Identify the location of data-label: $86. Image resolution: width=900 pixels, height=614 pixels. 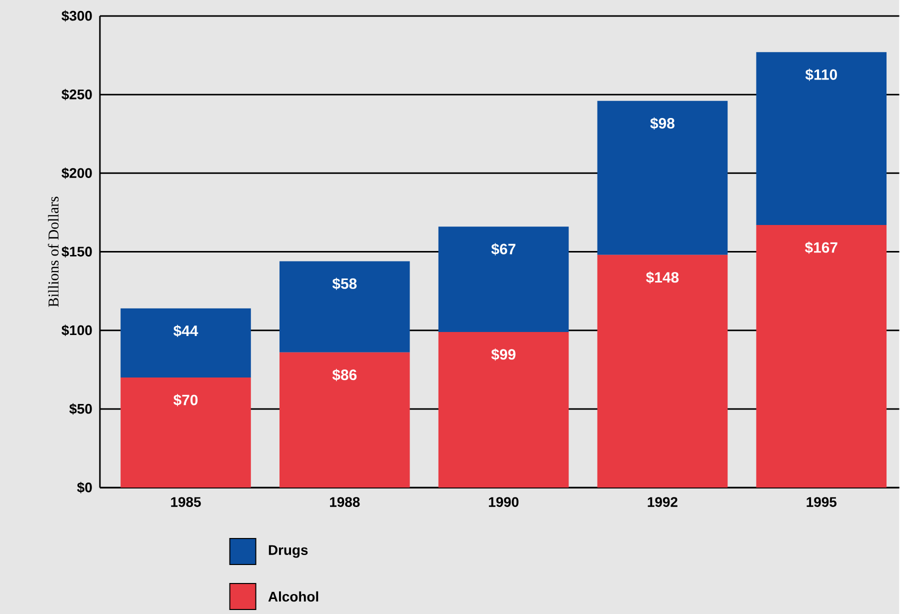
(344, 374).